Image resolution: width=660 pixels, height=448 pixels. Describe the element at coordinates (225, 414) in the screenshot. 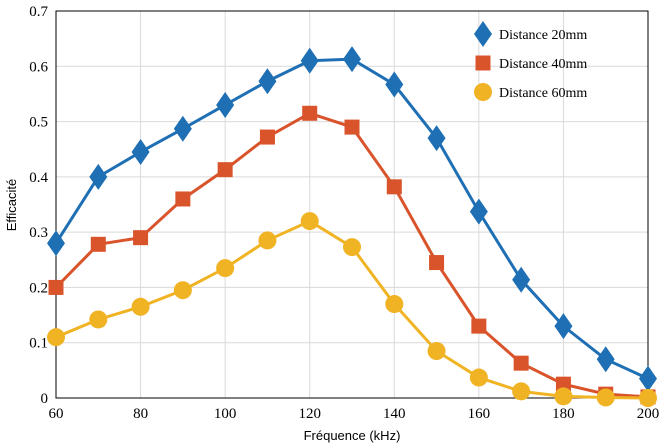

I see `x-tick-label: 100` at that location.